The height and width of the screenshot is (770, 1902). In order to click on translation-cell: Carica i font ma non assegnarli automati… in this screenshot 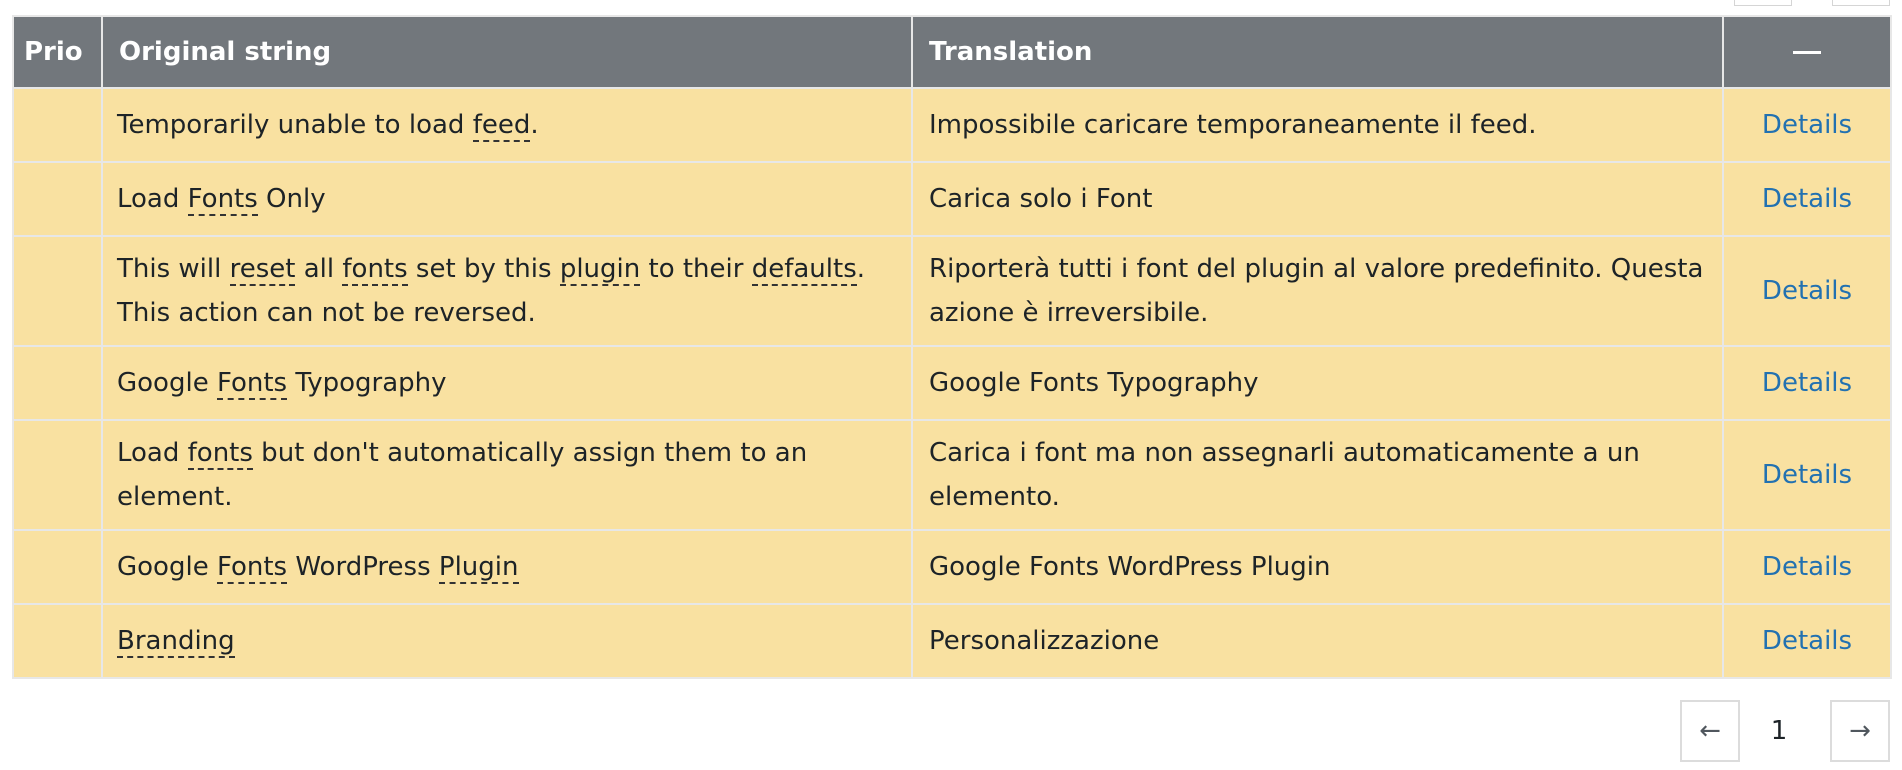, I will do `click(1317, 475)`.